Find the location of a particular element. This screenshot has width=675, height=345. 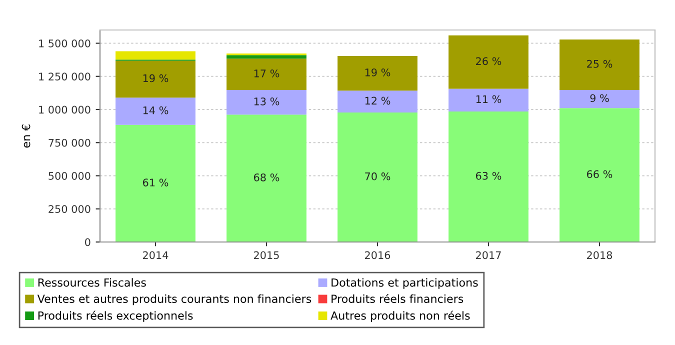

annotation: 63 % is located at coordinates (489, 176).